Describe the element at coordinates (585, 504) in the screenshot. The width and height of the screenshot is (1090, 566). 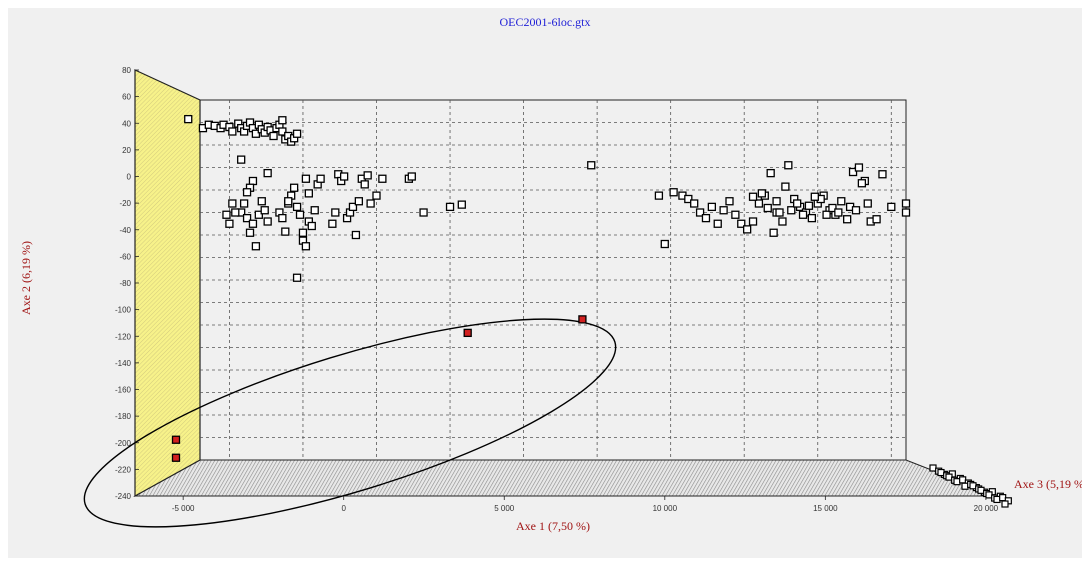
I see `x-tick-labels: -5 000 0 5 000 10 000 15 000 20 000` at that location.